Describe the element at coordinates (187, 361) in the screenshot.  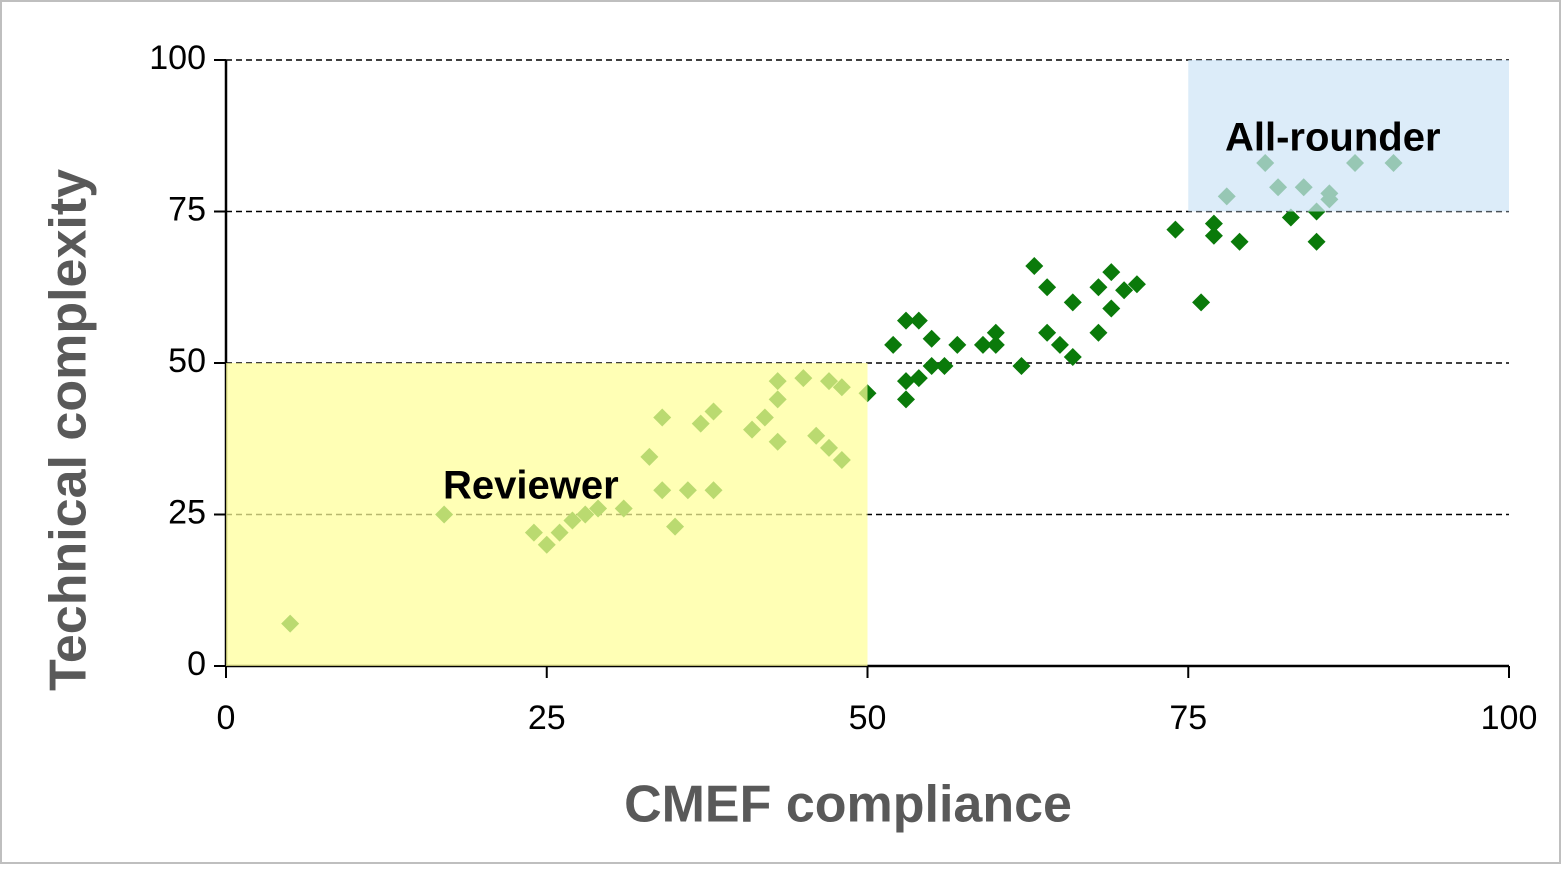
I see `y-tick-label: 50` at that location.